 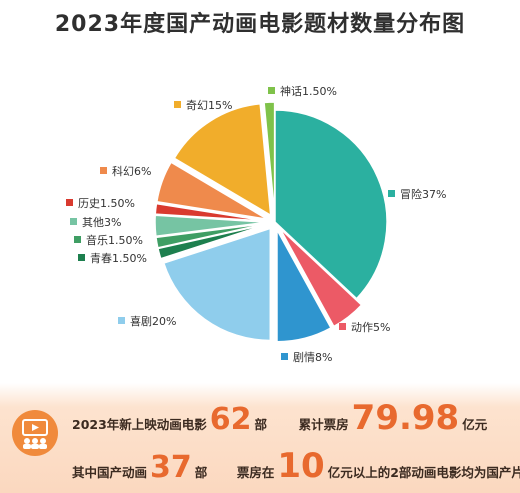 I want to click on stats-line-2: 其中国产动画 37 部 票房在10 亿元以上的2部动画电影均为国产片, so click(x=296, y=466).